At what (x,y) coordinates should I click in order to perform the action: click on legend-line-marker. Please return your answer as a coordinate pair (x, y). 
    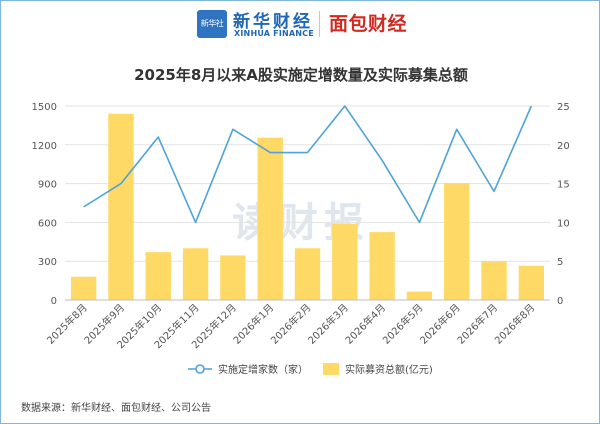
    Looking at the image, I should click on (200, 369).